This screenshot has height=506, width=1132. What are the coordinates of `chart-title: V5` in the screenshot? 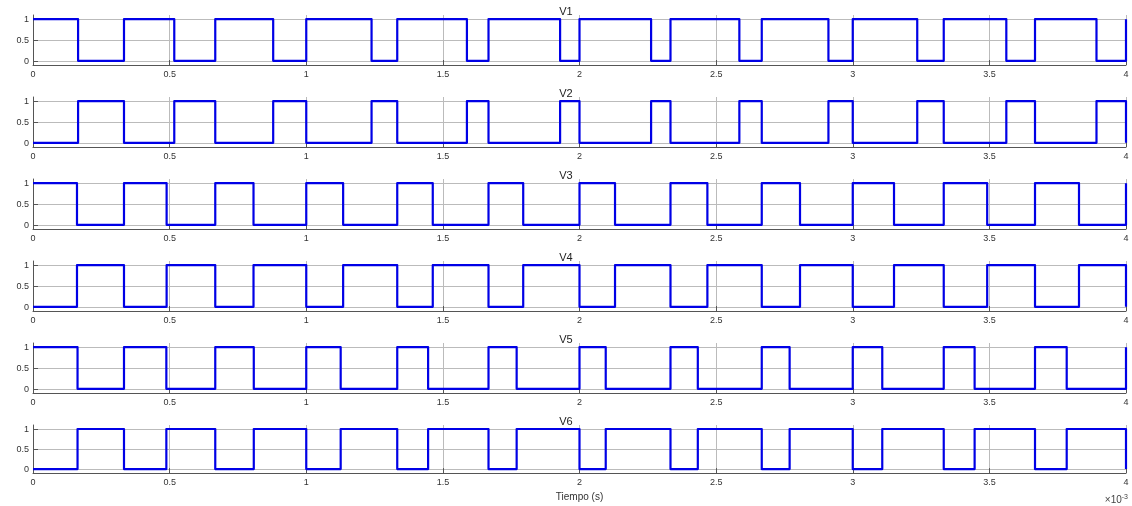 It's located at (566, 338).